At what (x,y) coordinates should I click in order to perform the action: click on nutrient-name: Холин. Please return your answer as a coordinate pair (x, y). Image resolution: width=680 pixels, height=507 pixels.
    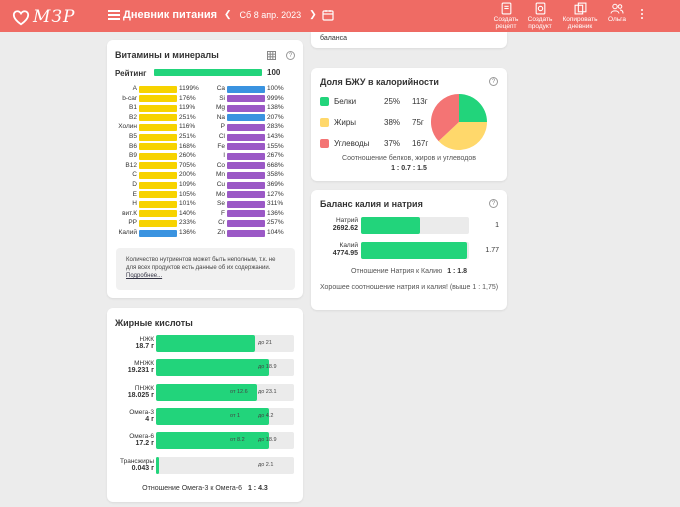
    Looking at the image, I should click on (127, 127).